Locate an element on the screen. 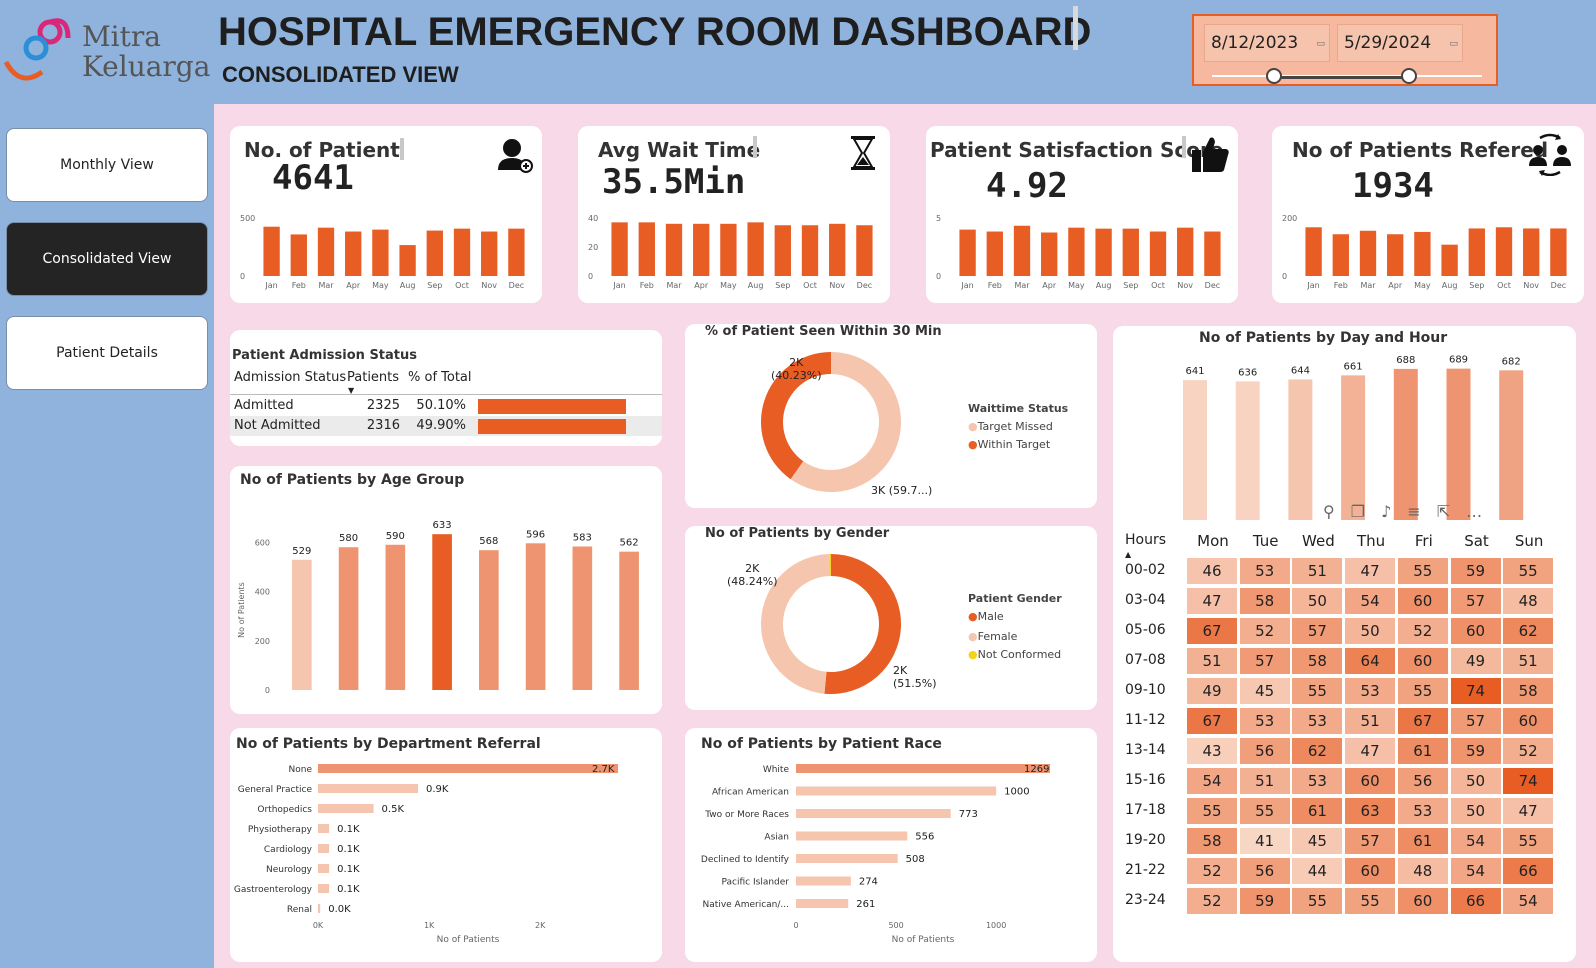 The image size is (1596, 968). heatmap-row-label: 17-18 is located at coordinates (1145, 810).